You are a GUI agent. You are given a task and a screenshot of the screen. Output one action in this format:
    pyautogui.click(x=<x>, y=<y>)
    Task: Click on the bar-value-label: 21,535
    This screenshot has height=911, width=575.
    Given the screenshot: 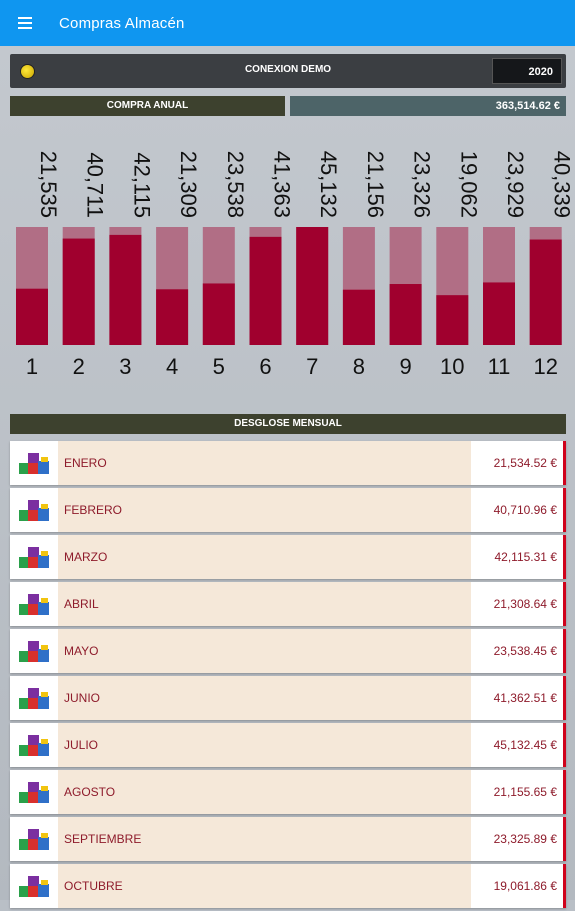 What is the action you would take?
    pyautogui.click(x=48, y=184)
    